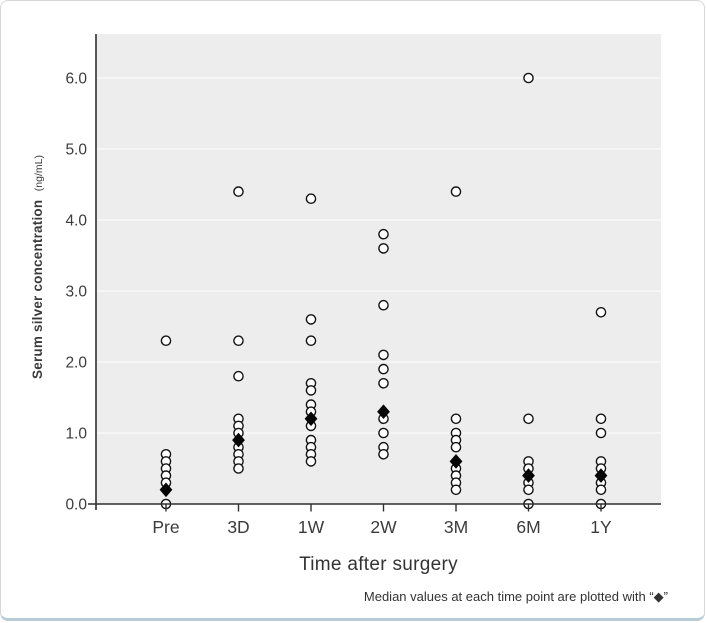  Describe the element at coordinates (76, 292) in the screenshot. I see `y-tick-label: 3.0` at that location.